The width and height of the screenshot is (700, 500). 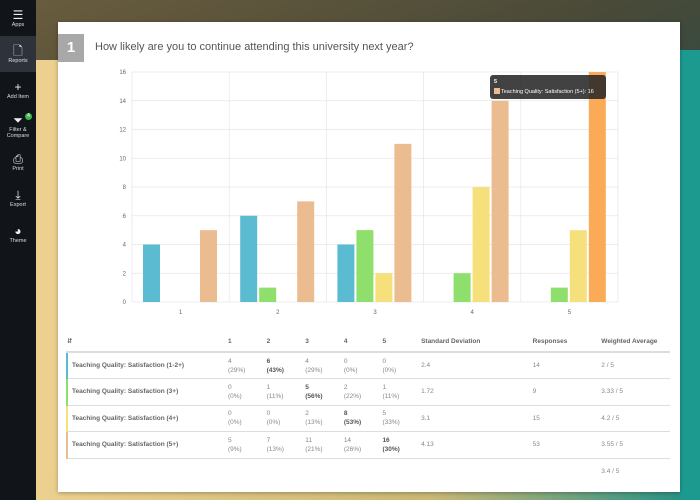 I want to click on printer-icon: ⎙, so click(x=18, y=158).